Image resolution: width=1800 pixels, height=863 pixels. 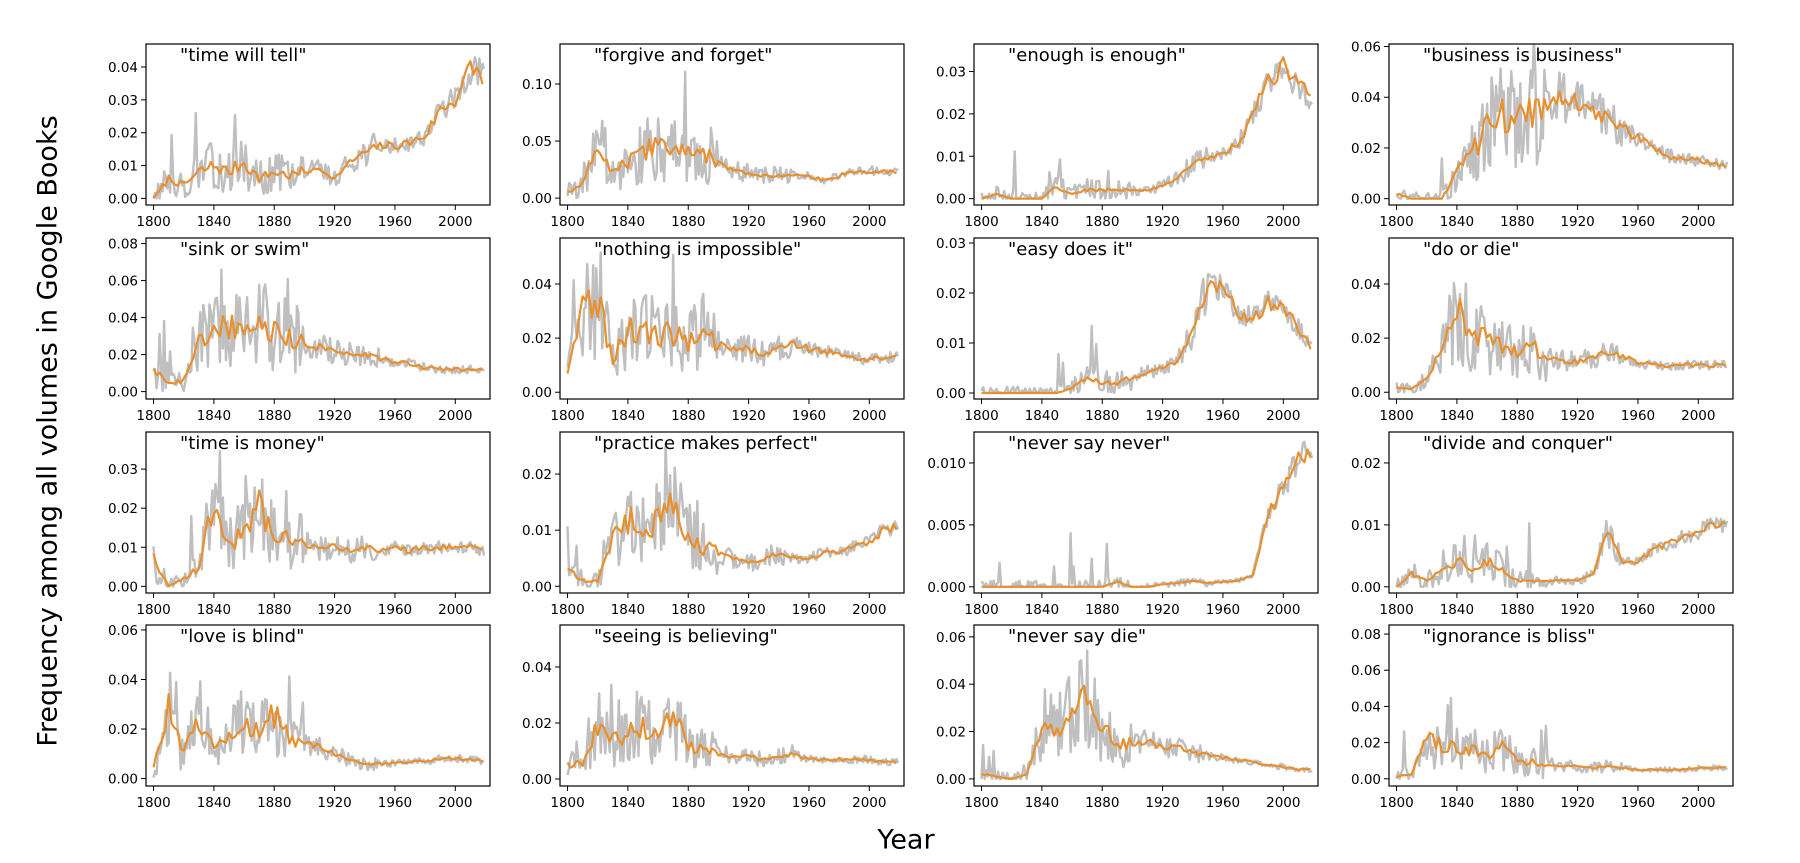 I want to click on subplot-title: "business is business", so click(x=1522, y=55).